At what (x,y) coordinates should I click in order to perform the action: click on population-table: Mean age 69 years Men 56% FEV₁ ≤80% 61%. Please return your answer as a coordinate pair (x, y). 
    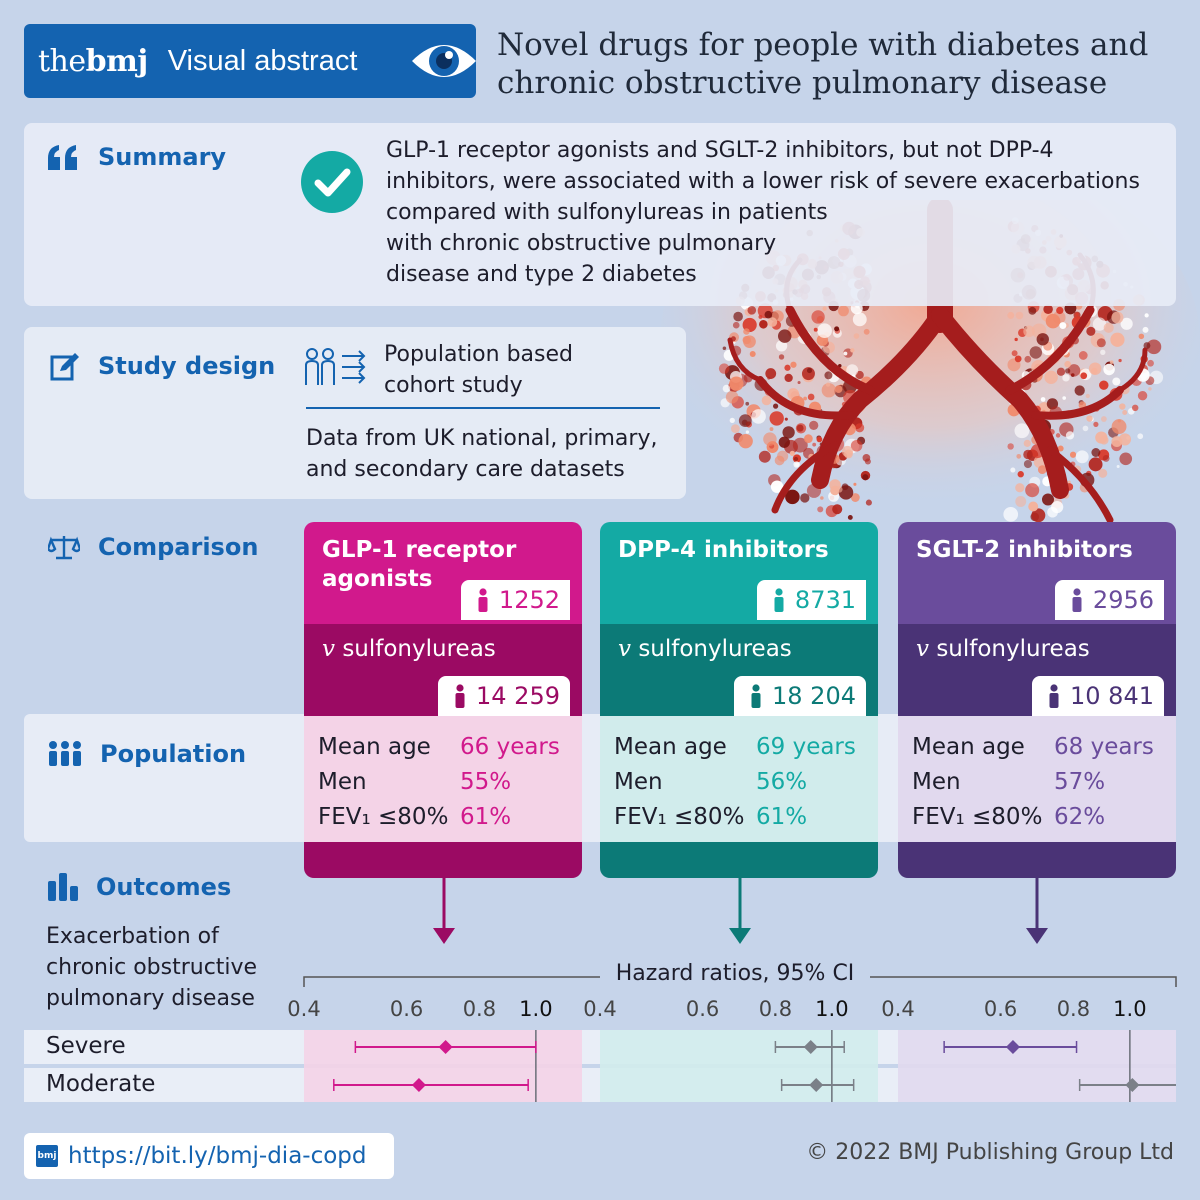
    Looking at the image, I should click on (739, 779).